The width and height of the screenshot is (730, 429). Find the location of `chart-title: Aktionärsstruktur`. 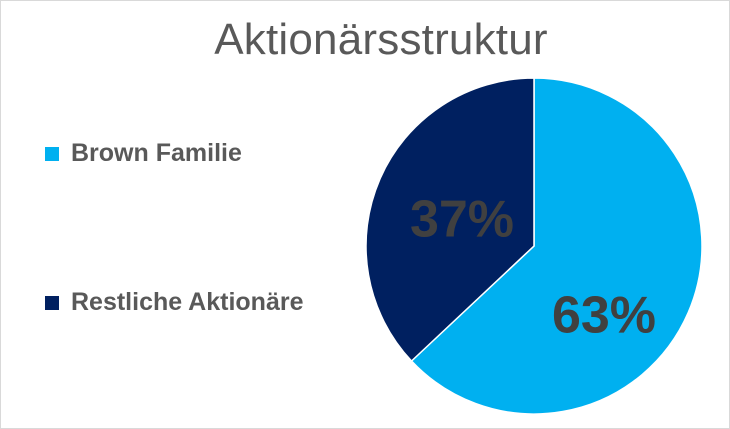

chart-title: Aktionärsstruktur is located at coordinates (381, 39).